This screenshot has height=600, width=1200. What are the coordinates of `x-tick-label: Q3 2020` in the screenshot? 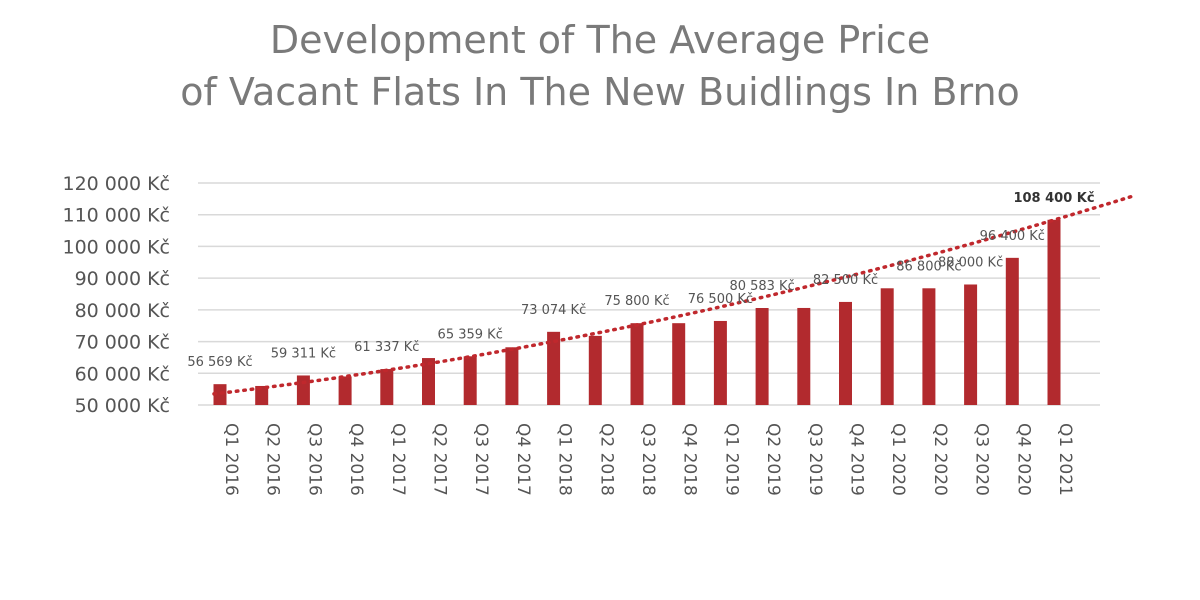 It's located at (982, 459).